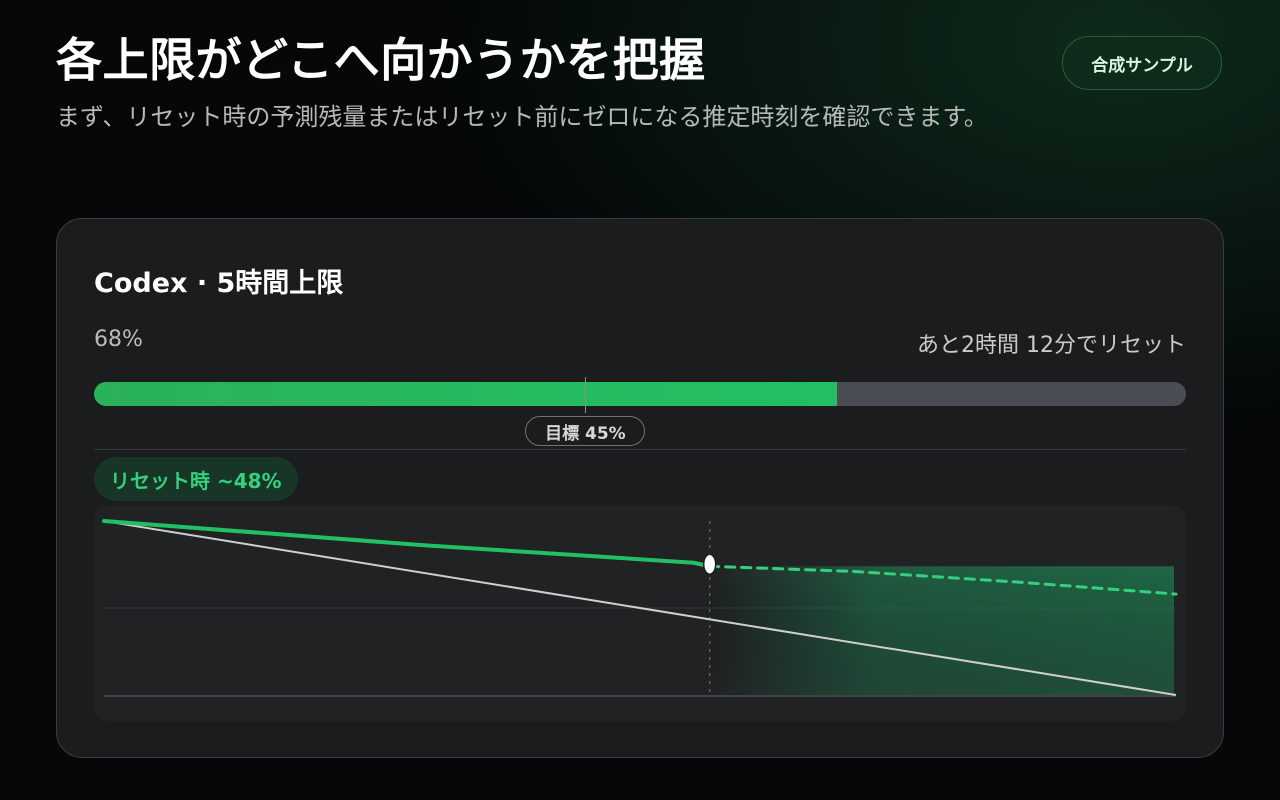 The height and width of the screenshot is (800, 1280). Describe the element at coordinates (465, 394) in the screenshot. I see `usage-progress-fill` at that location.